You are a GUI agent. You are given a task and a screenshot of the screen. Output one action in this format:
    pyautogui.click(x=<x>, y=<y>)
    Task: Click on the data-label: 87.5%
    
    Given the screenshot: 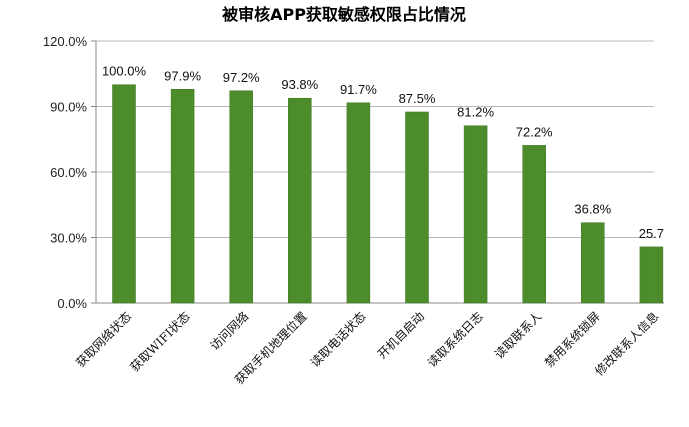 What is the action you would take?
    pyautogui.click(x=417, y=98)
    